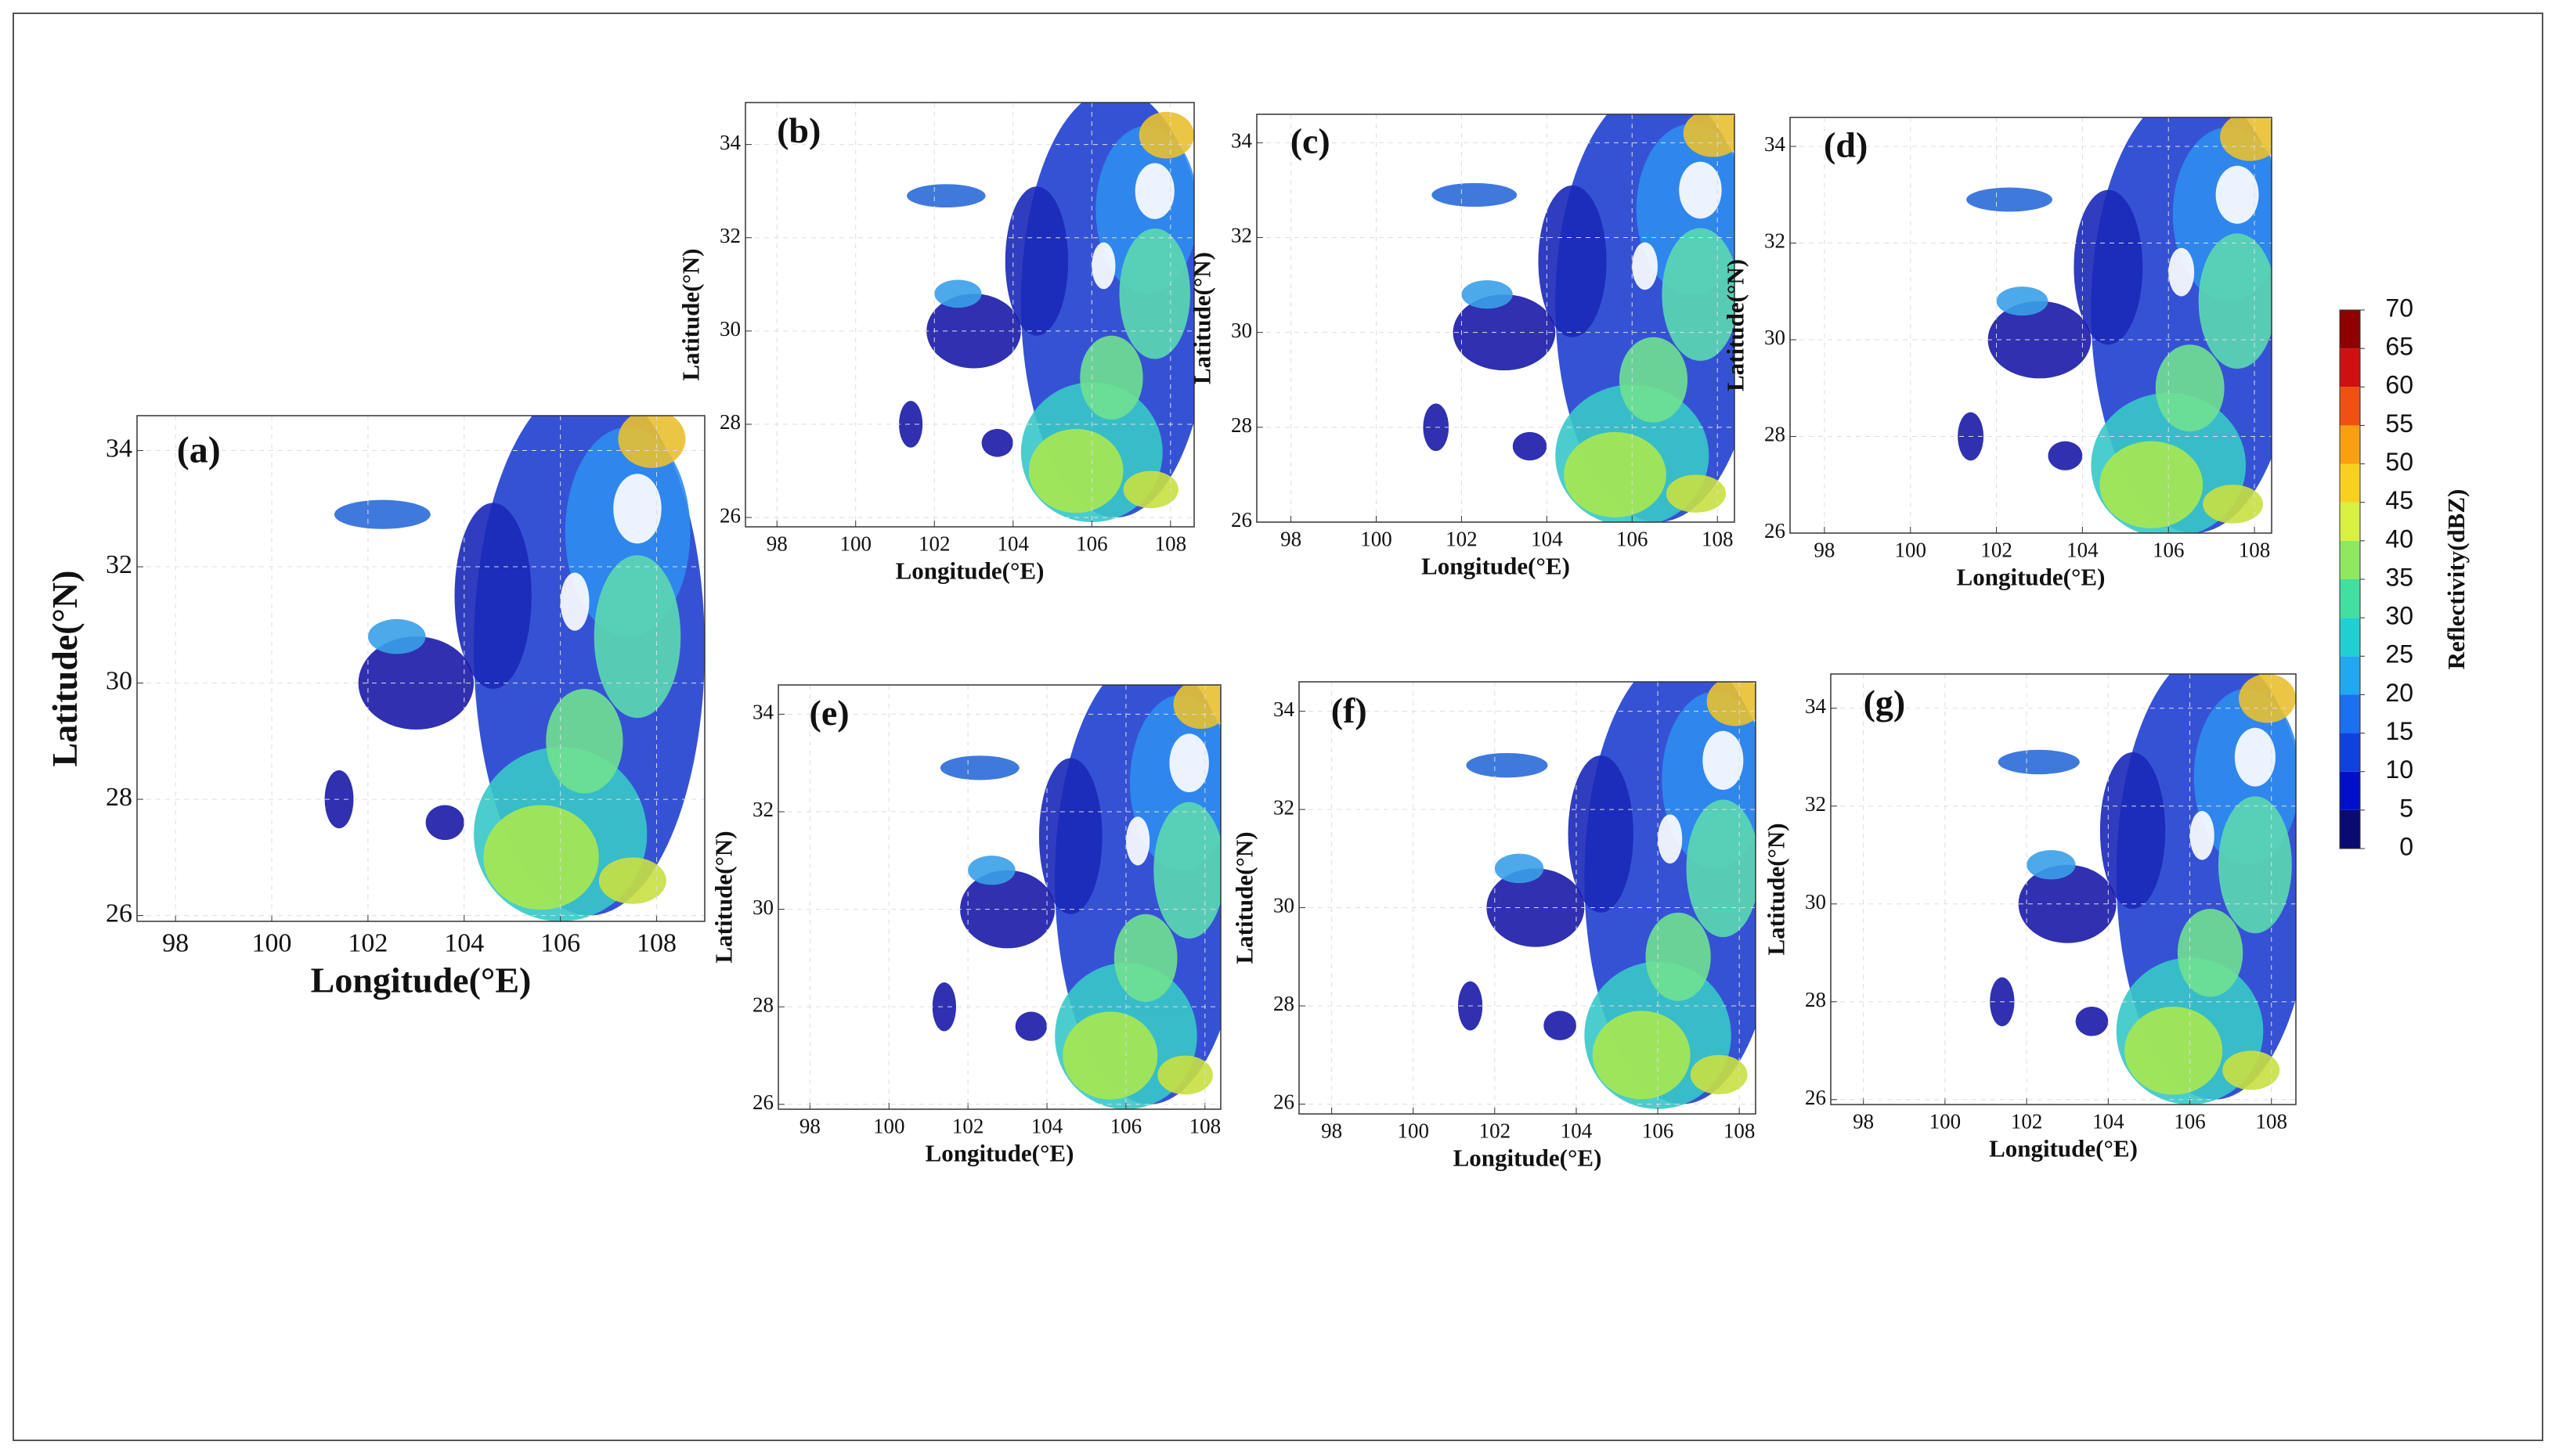 This screenshot has width=2559, height=1456. I want to click on colorbar-tick-label: 0, so click(2406, 846).